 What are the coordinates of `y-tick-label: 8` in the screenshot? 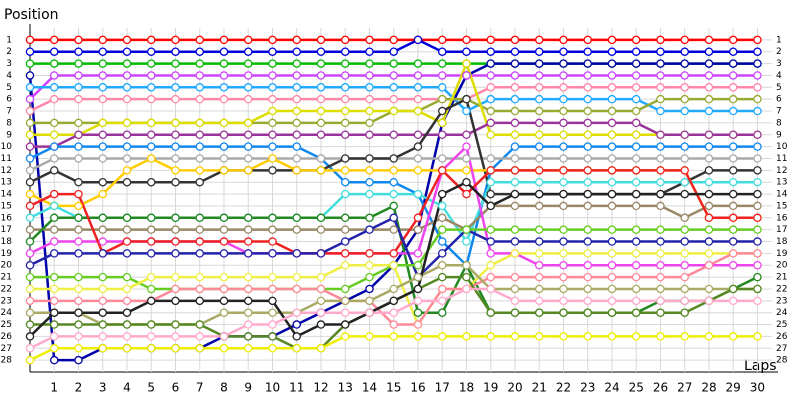 It's located at (9, 123).